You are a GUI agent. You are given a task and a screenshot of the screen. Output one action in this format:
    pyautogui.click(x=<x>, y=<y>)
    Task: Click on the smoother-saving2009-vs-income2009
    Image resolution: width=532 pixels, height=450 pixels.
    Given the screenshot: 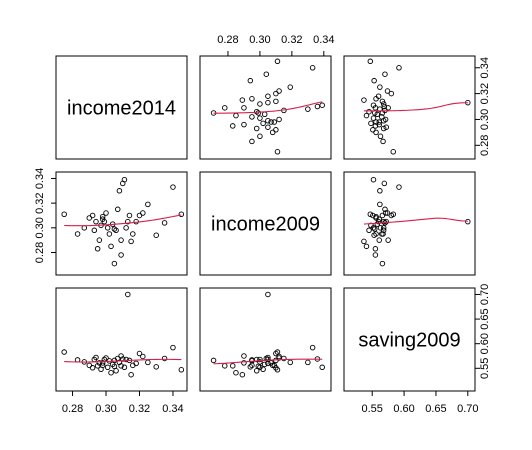 What is the action you would take?
    pyautogui.click(x=268, y=361)
    